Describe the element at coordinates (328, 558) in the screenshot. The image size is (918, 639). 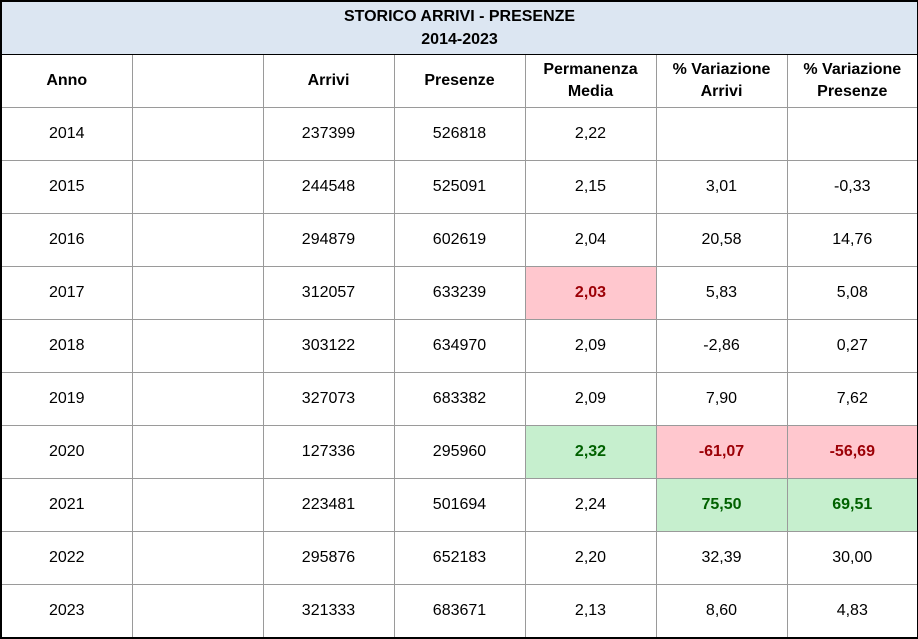
I see `cell-arrivi: 295876` at that location.